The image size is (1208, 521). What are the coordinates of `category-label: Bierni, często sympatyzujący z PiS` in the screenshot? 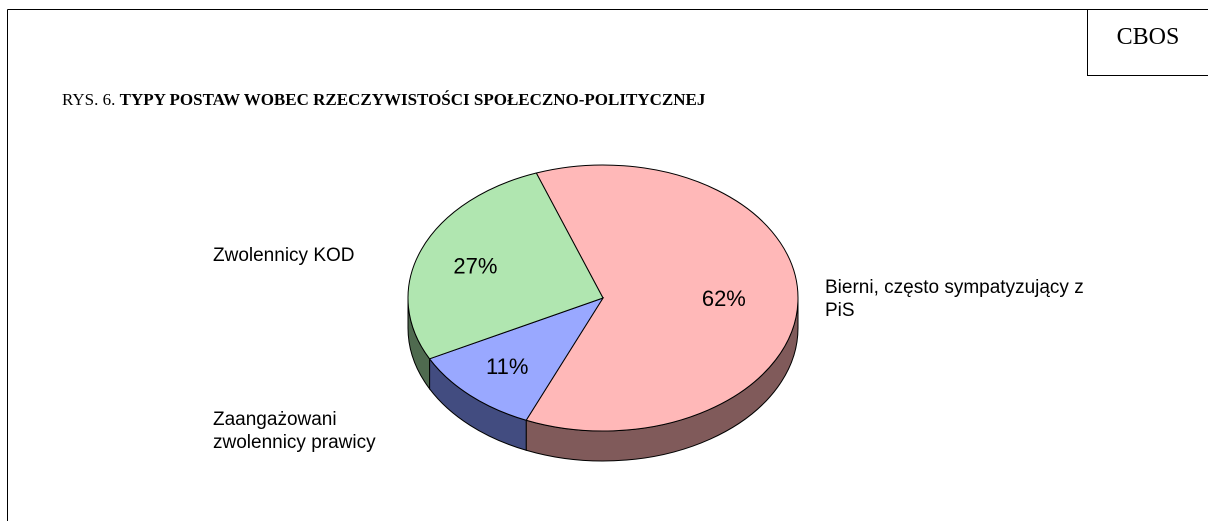 It's located at (954, 299).